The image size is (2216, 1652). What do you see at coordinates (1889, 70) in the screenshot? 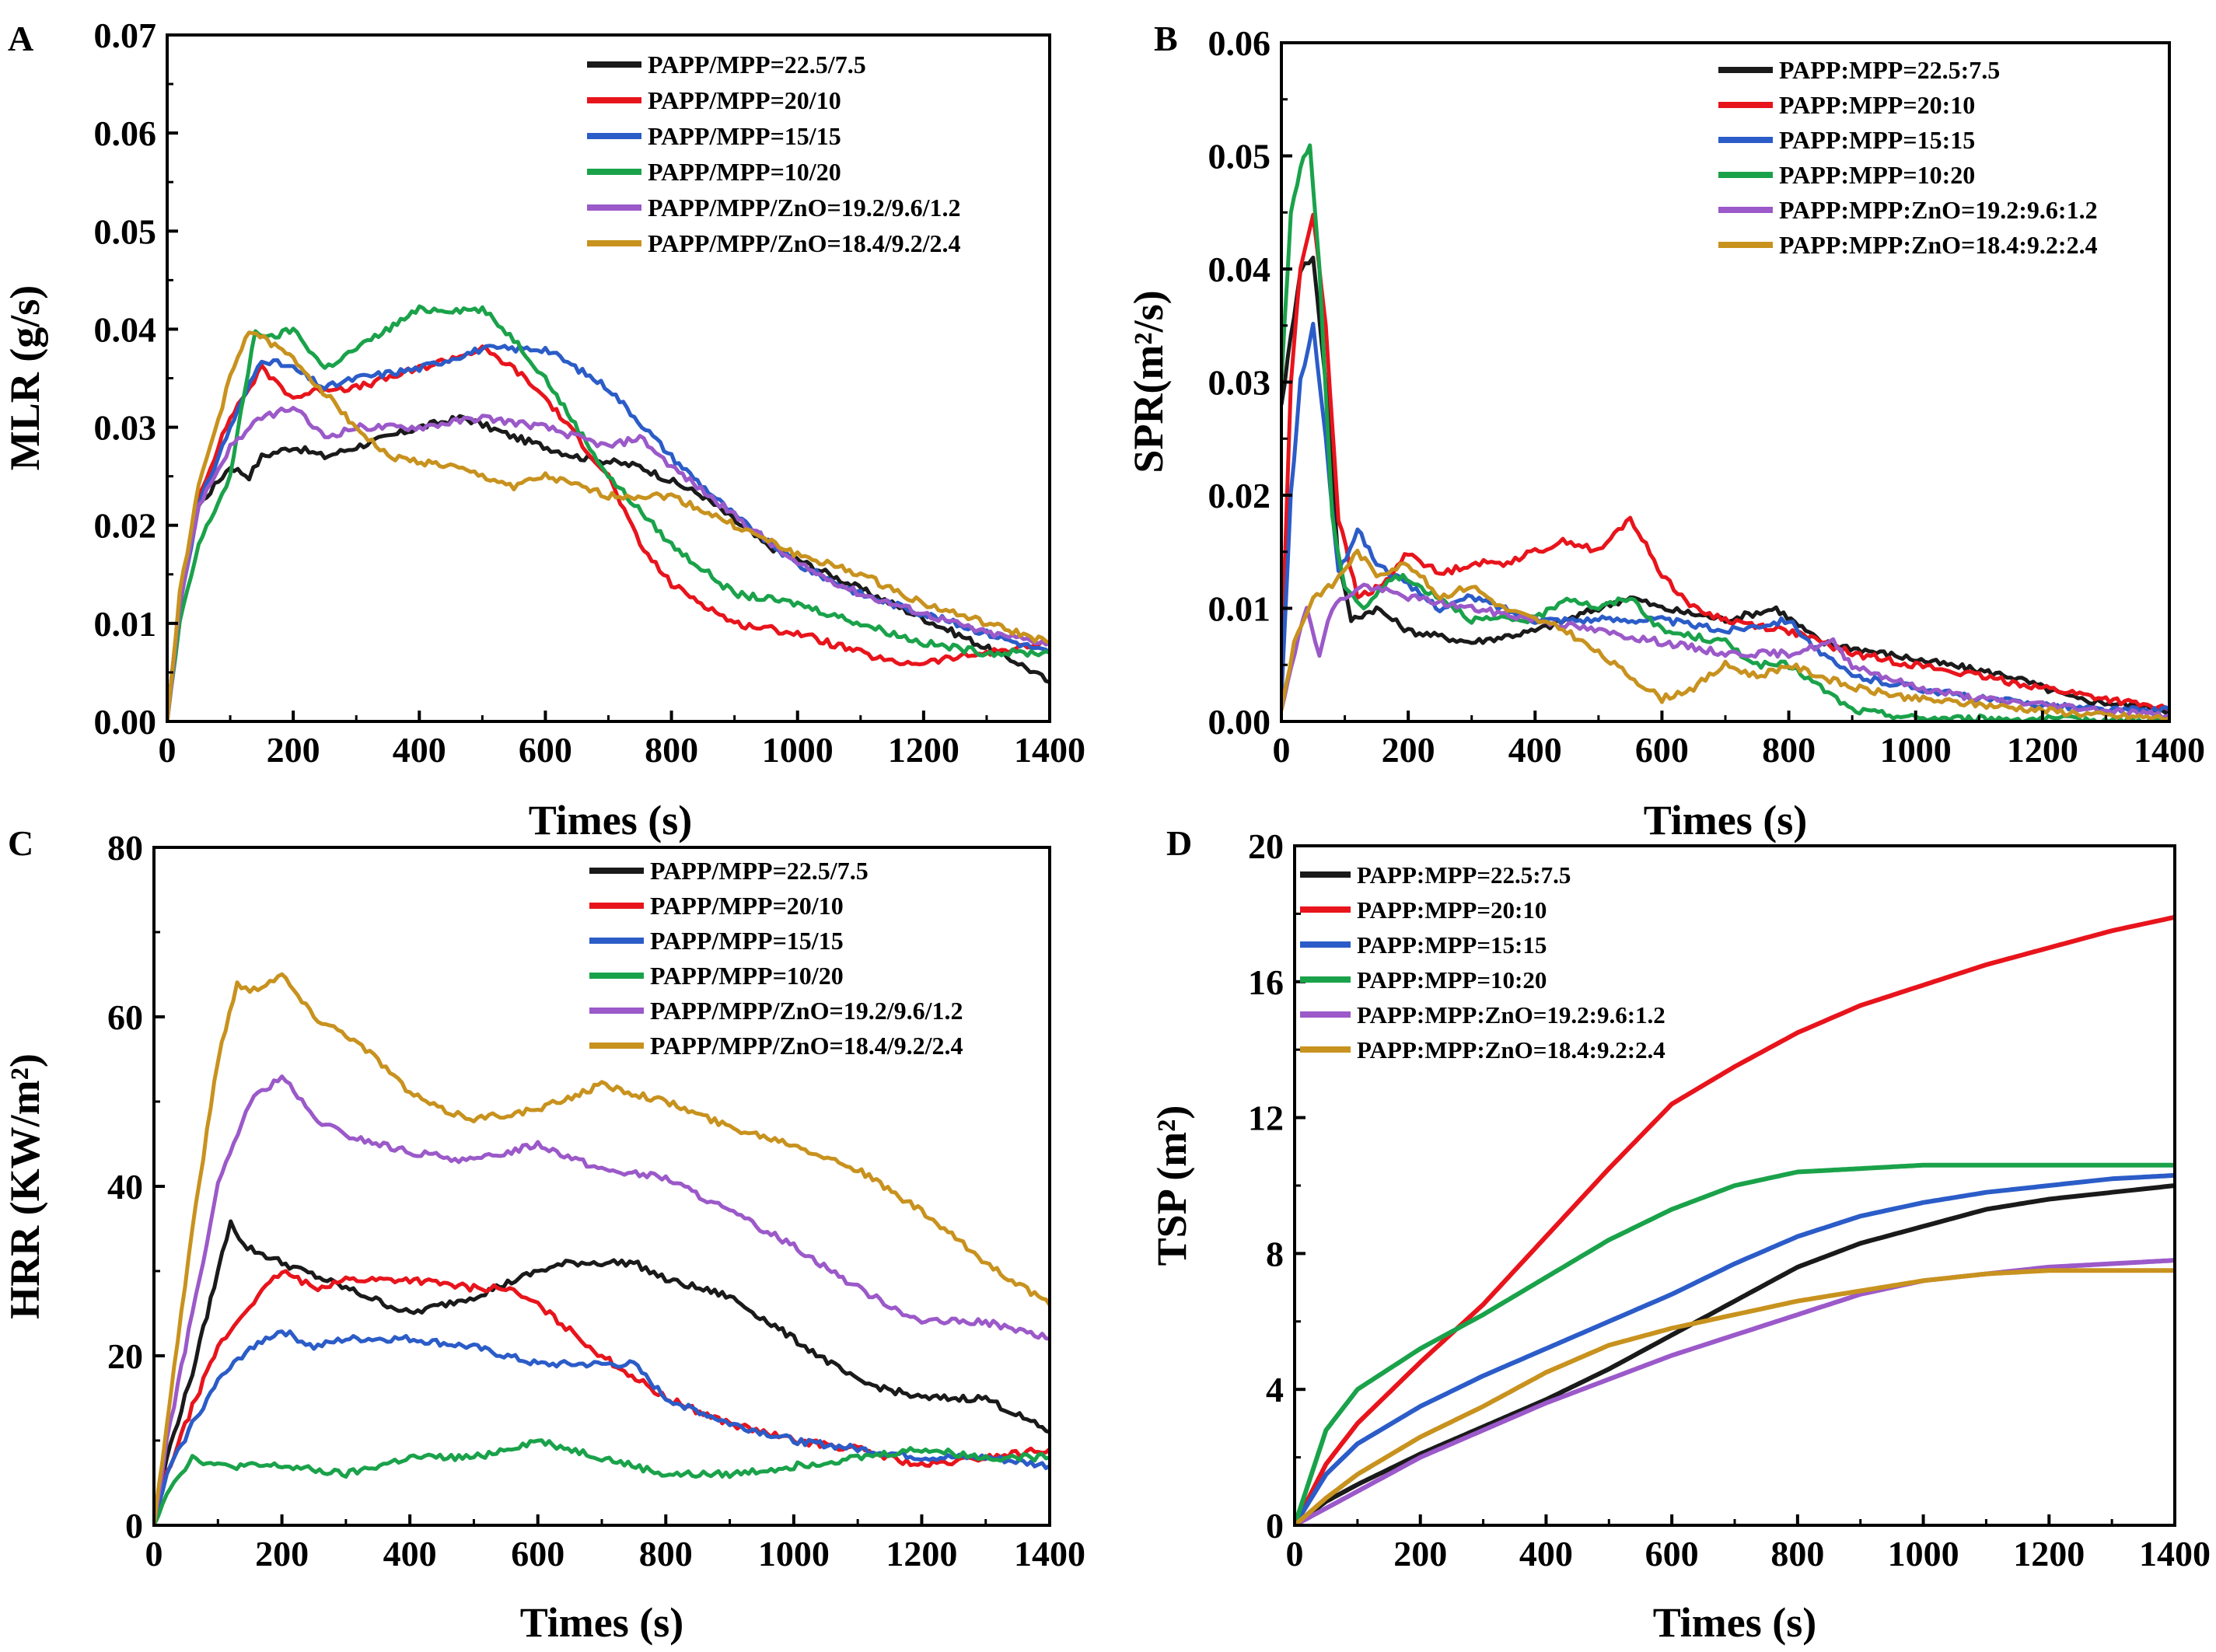
I see `legend-label-b: PAPP:MPP=22.5:7.5` at bounding box center [1889, 70].